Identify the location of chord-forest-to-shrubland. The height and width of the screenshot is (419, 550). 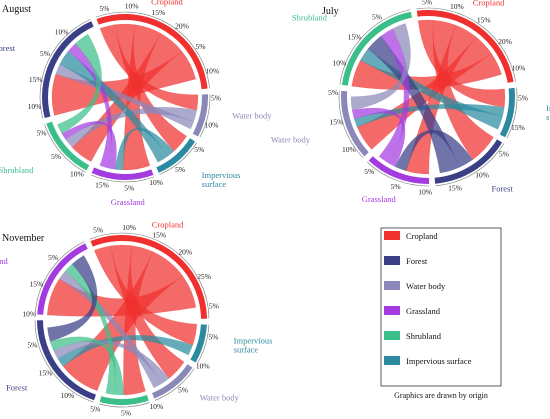
(413, 104).